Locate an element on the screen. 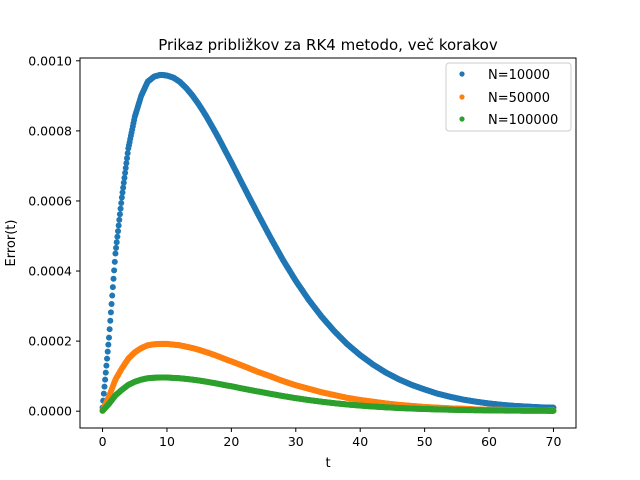  legend-box is located at coordinates (508, 97).